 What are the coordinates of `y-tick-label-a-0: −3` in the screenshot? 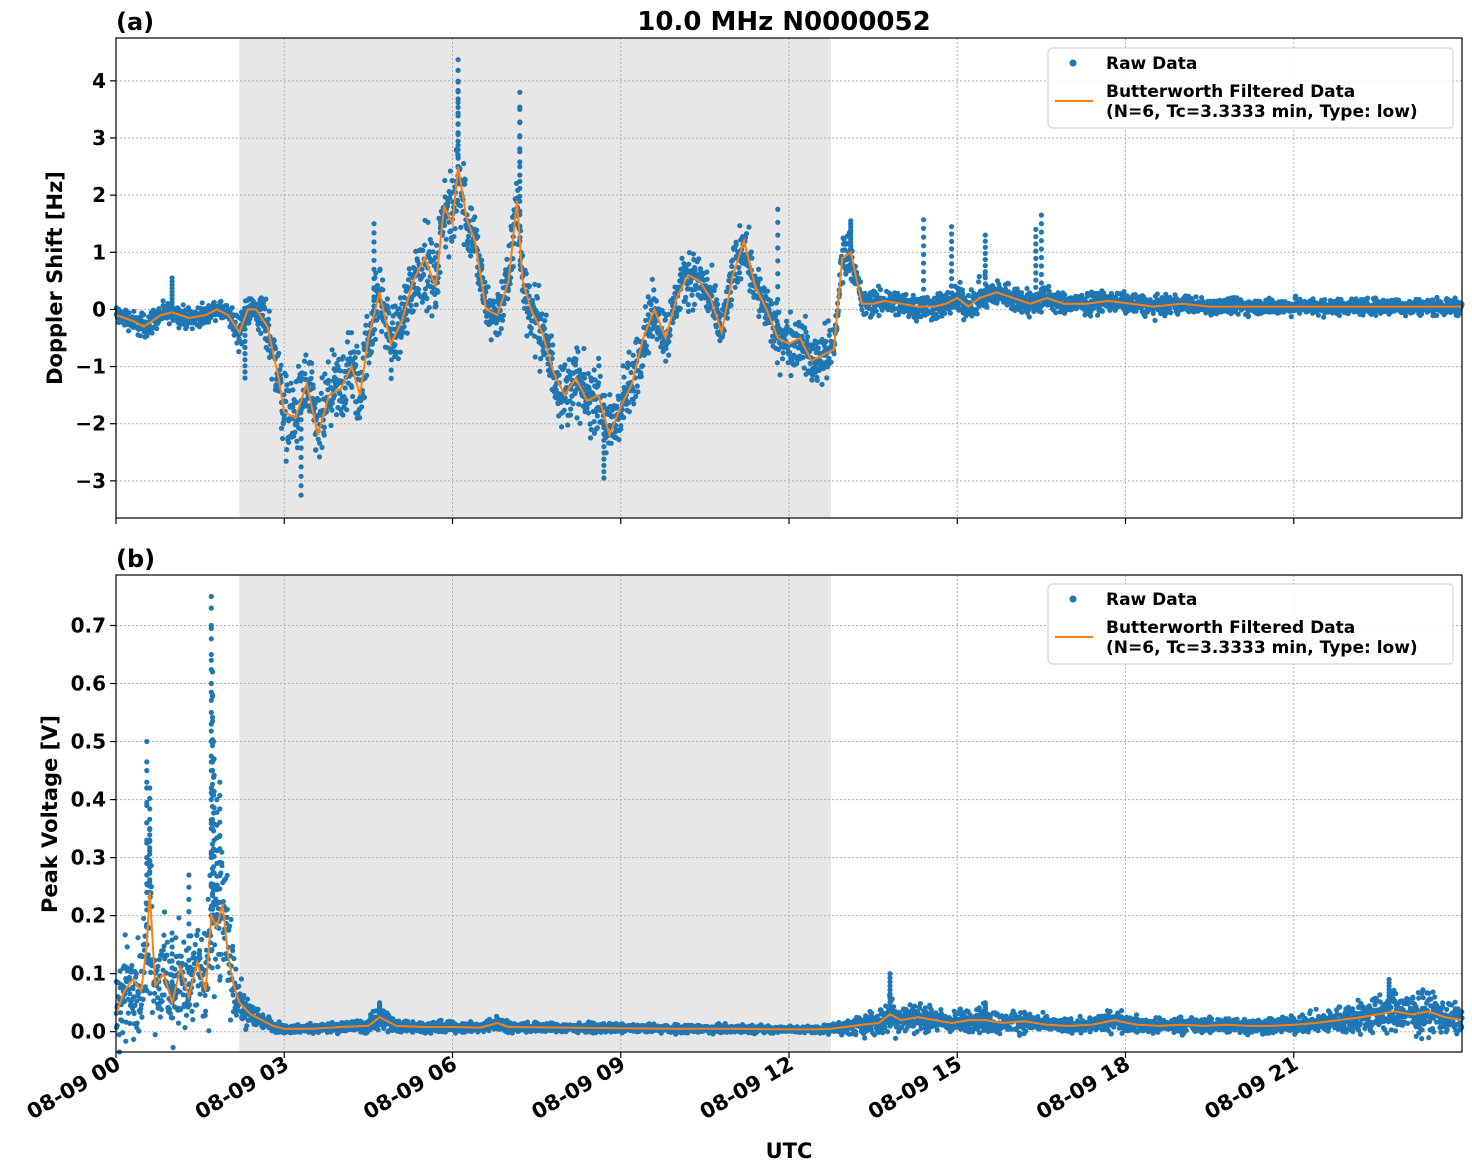 It's located at (90, 481).